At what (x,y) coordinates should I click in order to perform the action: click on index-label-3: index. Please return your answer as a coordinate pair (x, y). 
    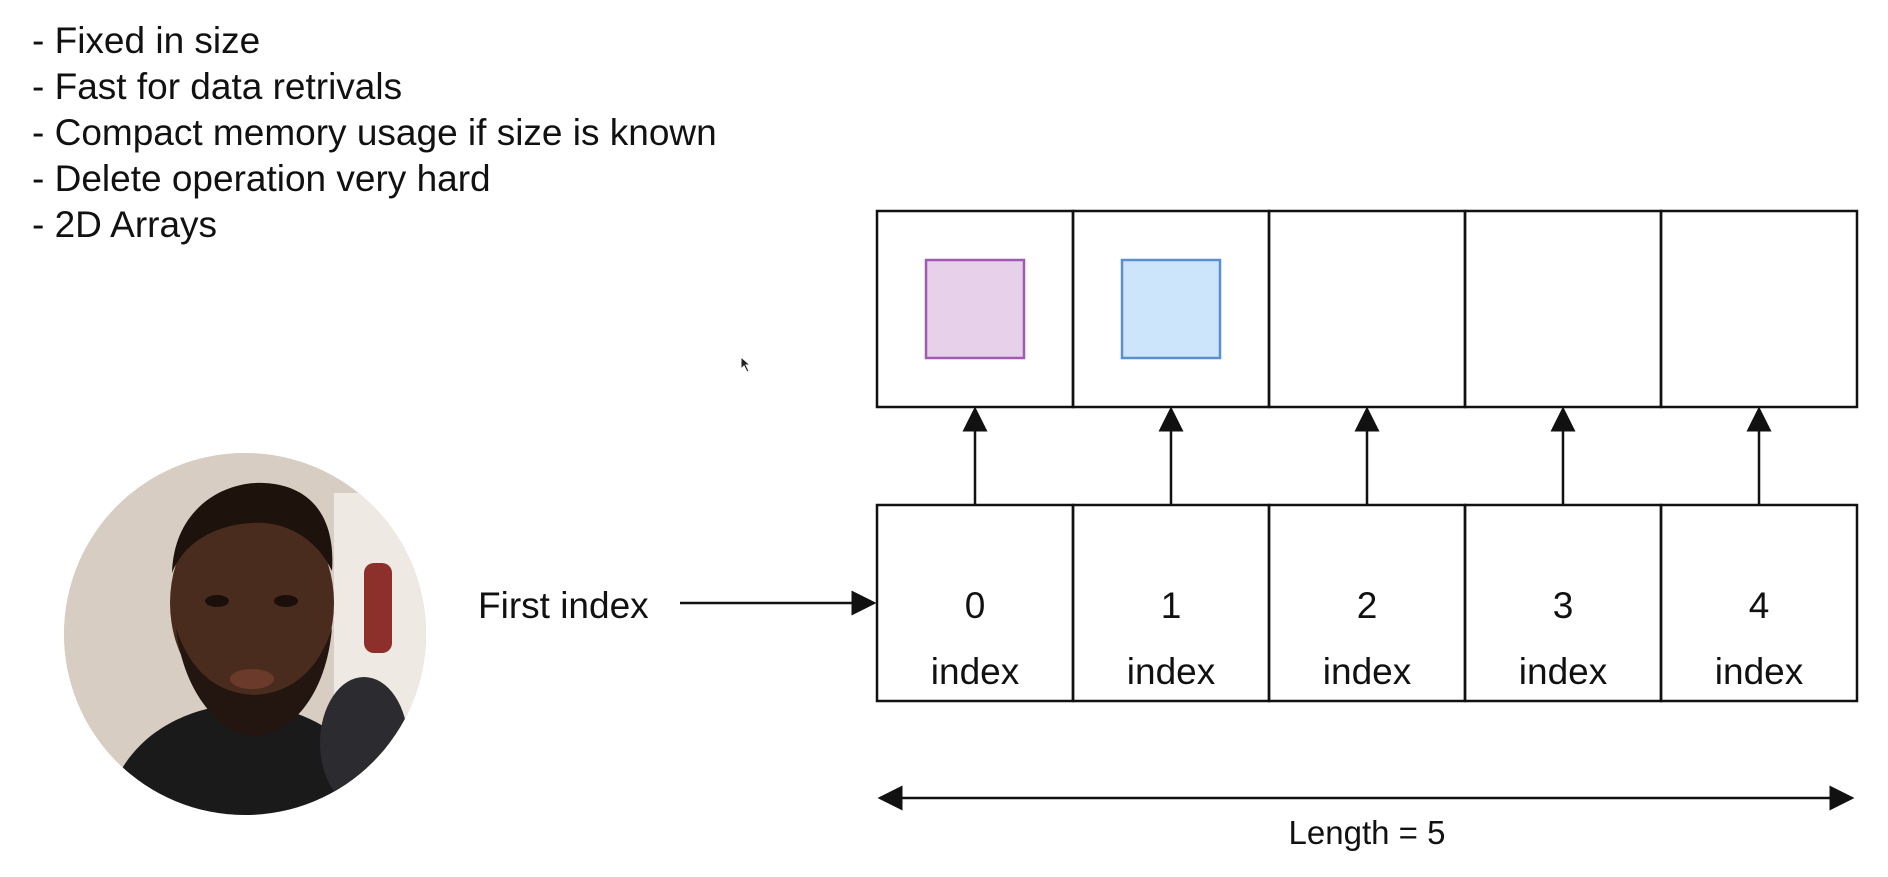
    Looking at the image, I should click on (1563, 671).